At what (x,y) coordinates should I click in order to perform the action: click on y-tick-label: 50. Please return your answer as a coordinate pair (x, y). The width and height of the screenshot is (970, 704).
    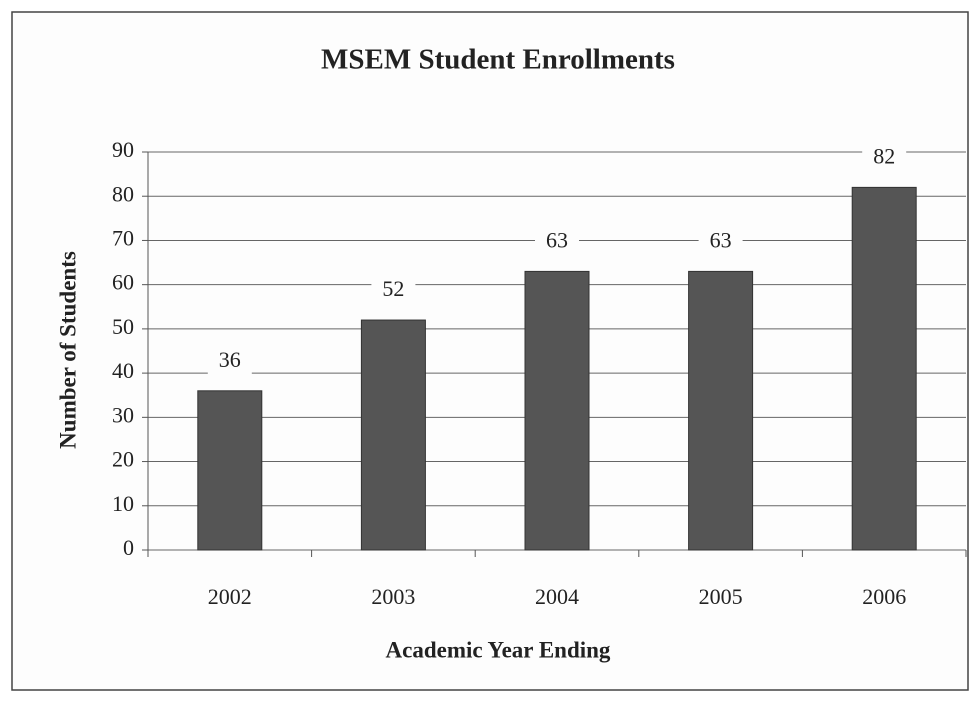
    Looking at the image, I should click on (123, 326).